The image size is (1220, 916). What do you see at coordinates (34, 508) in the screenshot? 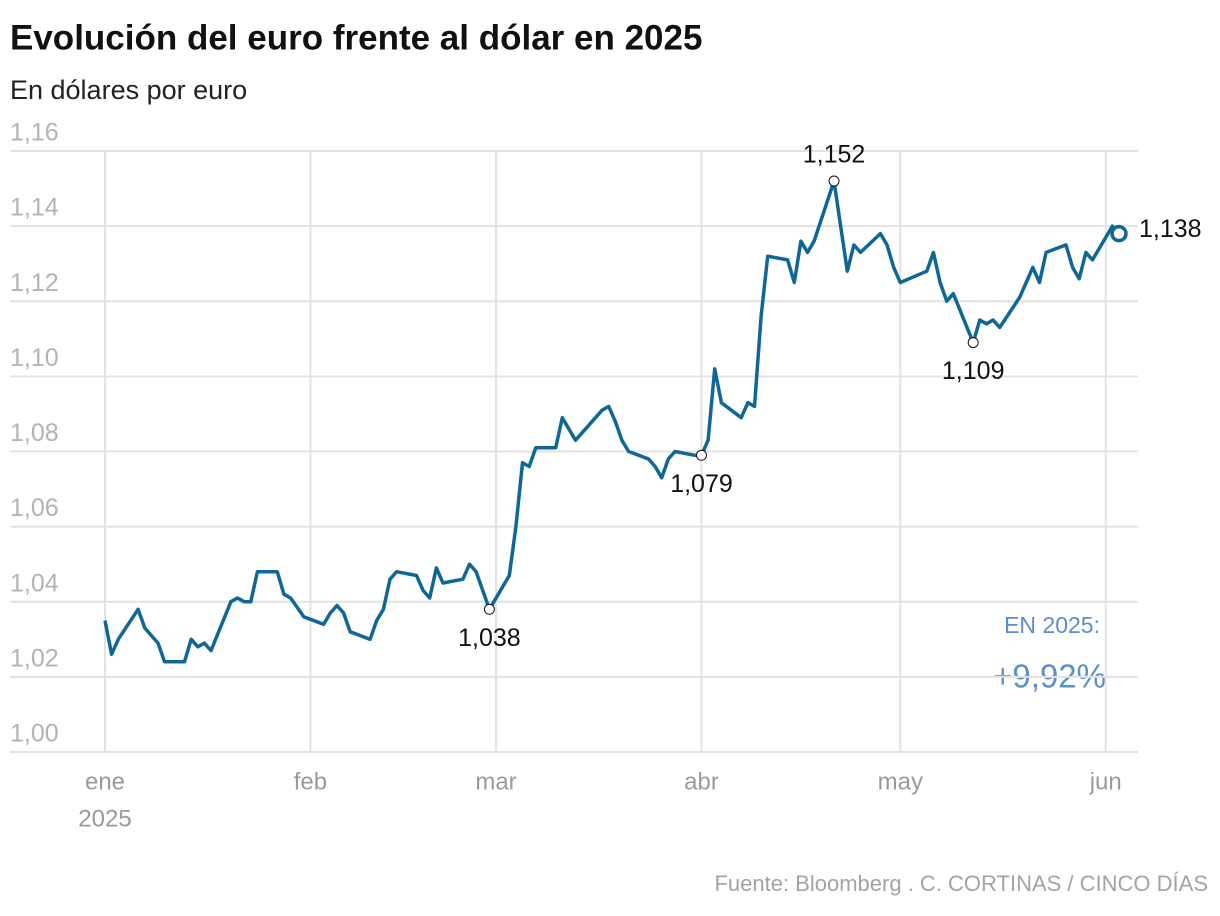
I see `y-tick-label: 1,06` at bounding box center [34, 508].